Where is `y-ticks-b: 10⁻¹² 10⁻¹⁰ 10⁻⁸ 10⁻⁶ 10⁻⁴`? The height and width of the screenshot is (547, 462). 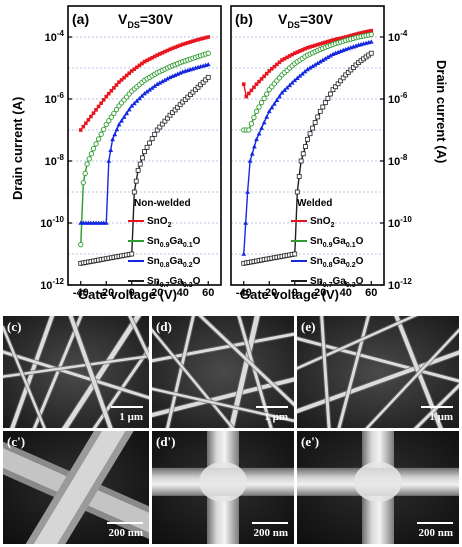
y-ticks-b: 10⁻¹² 10⁻¹⁰ 10⁻⁸ 10⁻⁶ 10⁻⁴ is located at coordinates (396, 160).